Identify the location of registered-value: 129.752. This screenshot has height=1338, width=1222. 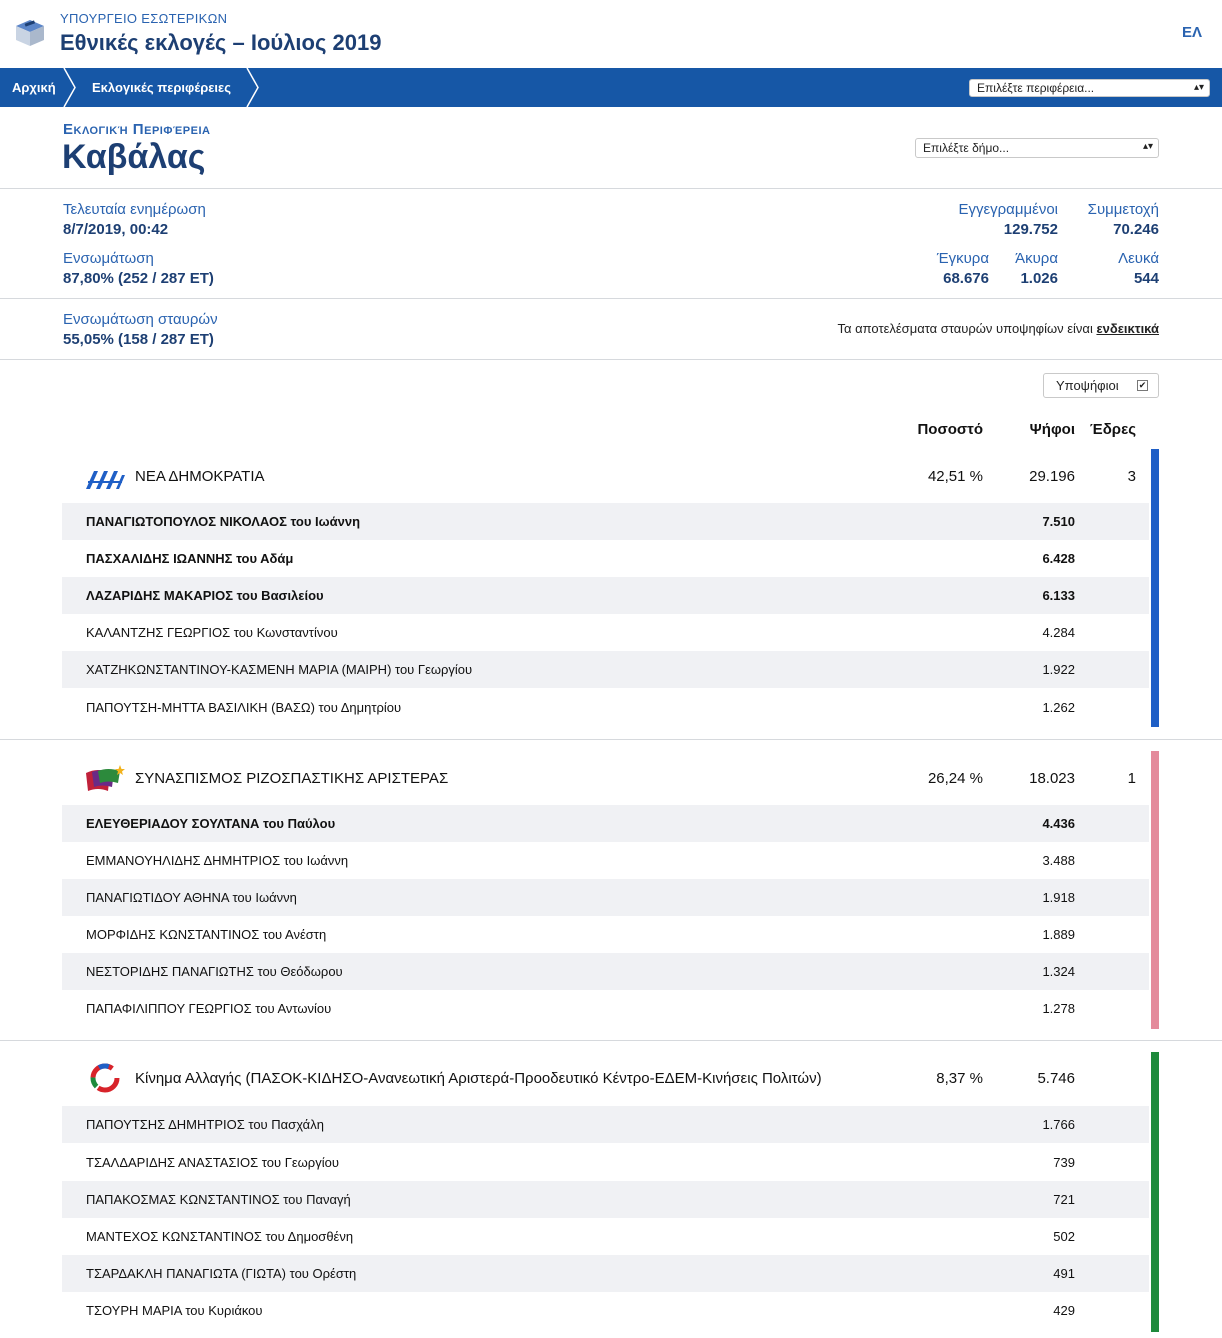
(1030, 229).